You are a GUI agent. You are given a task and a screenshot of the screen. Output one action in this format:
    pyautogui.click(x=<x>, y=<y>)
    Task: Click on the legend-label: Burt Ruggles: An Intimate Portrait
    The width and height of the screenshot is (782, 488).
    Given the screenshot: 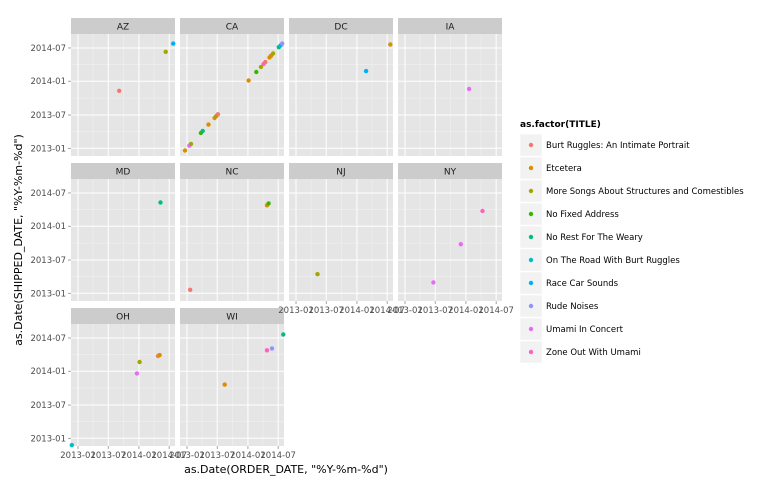 What is the action you would take?
    pyautogui.click(x=618, y=146)
    